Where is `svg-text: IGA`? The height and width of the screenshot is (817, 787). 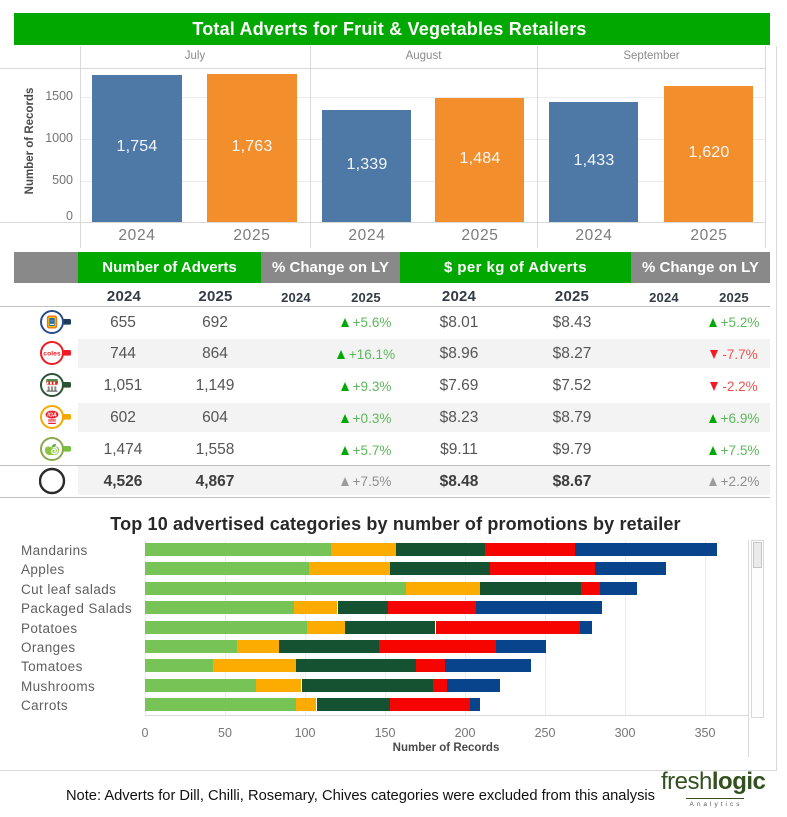 svg-text: IGA is located at coordinates (52, 416).